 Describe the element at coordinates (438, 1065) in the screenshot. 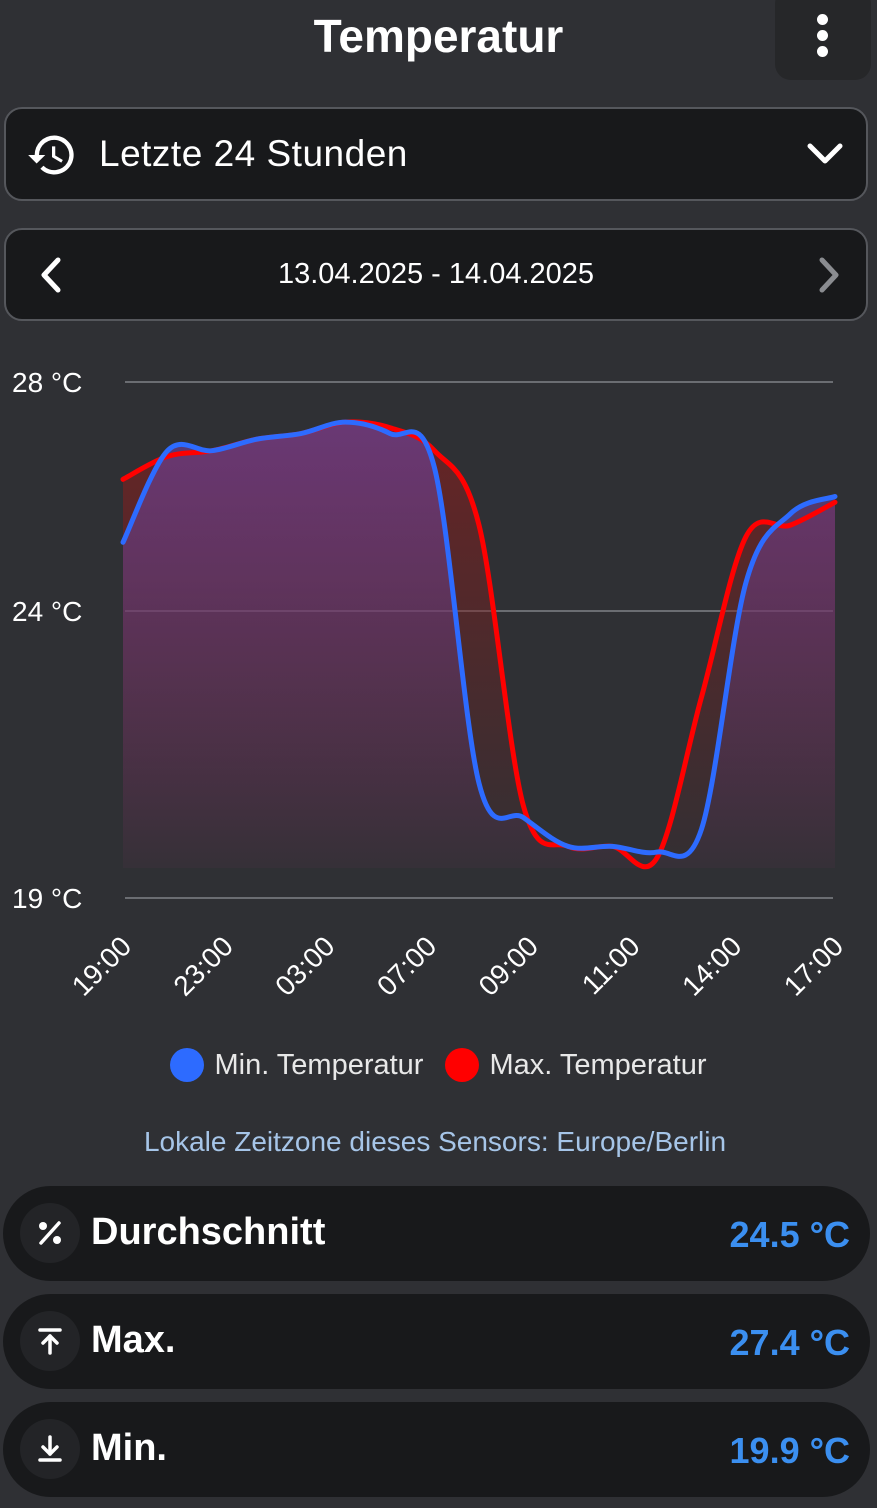

I see `chart-legend: Min. Temperatur Max. Temperatur` at that location.